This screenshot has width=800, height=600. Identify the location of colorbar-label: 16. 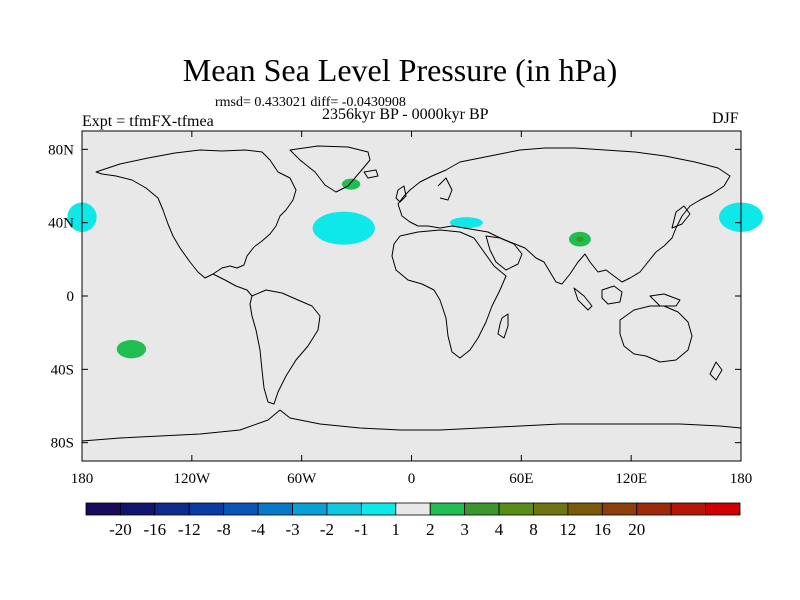
(602, 529).